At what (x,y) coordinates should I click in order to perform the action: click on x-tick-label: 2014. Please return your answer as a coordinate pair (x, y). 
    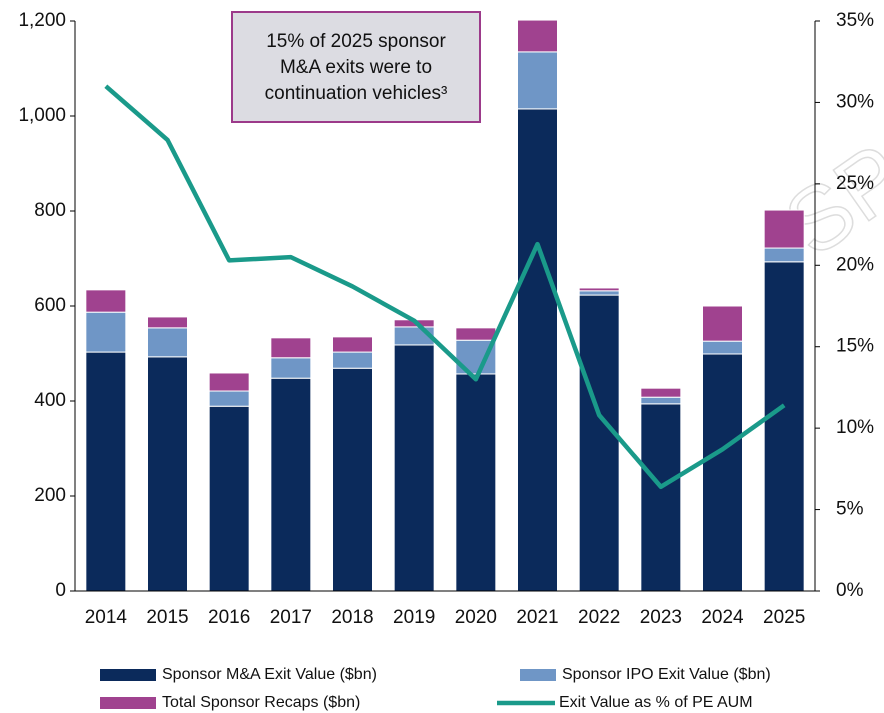
    Looking at the image, I should click on (106, 617).